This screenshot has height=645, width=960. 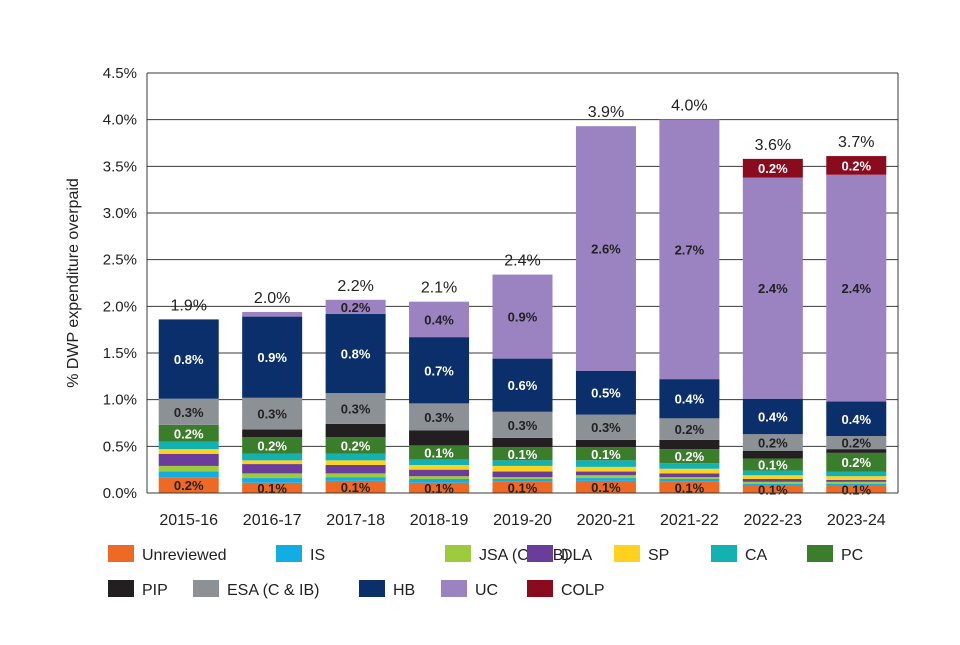 I want to click on legend-label: JSA (C & IB), so click(x=524, y=555).